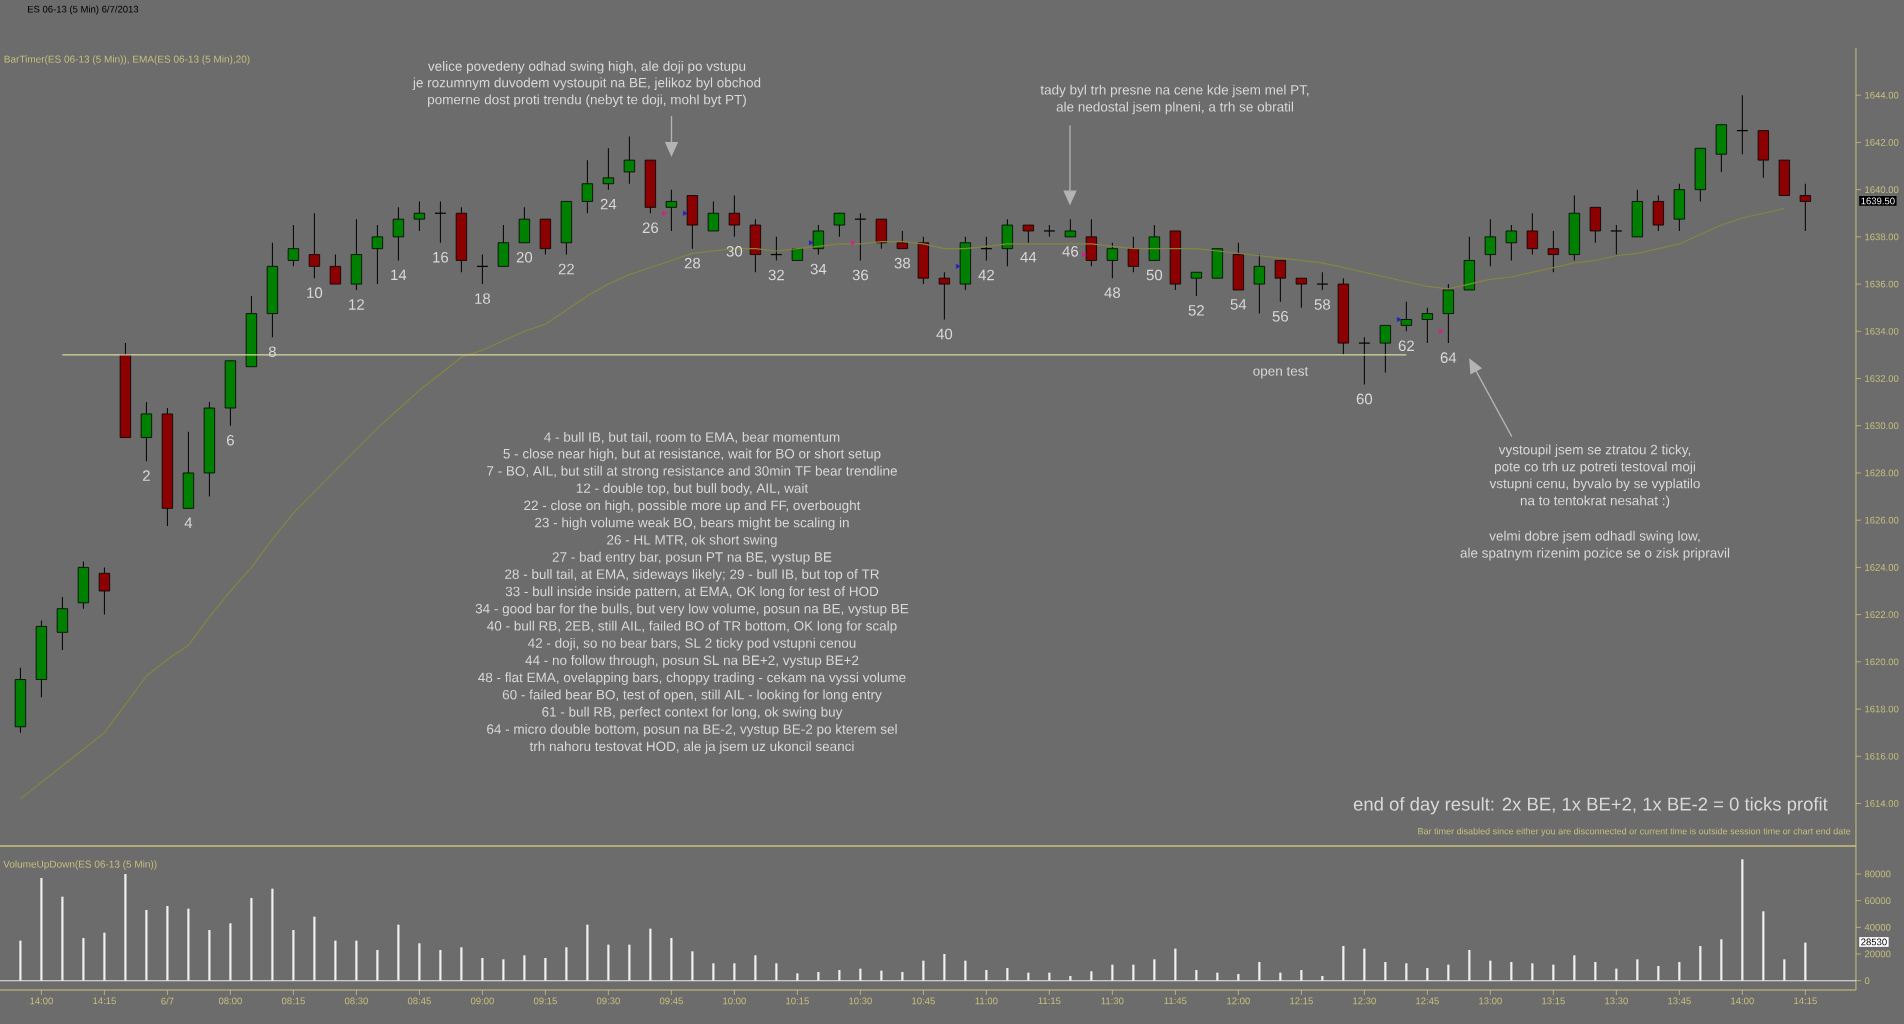  I want to click on x-tick-label: 14:15, so click(104, 1001).